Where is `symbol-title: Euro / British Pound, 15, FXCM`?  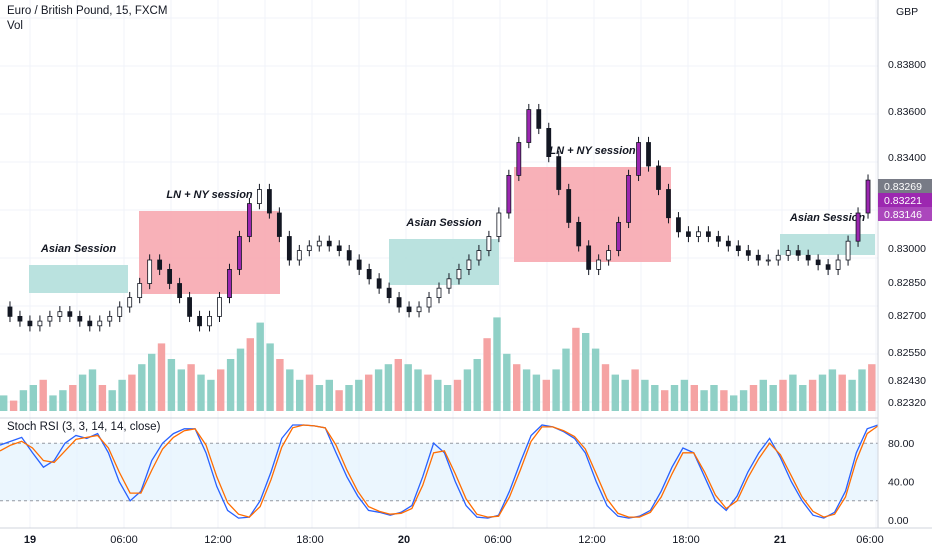 symbol-title: Euro / British Pound, 15, FXCM is located at coordinates (87, 11).